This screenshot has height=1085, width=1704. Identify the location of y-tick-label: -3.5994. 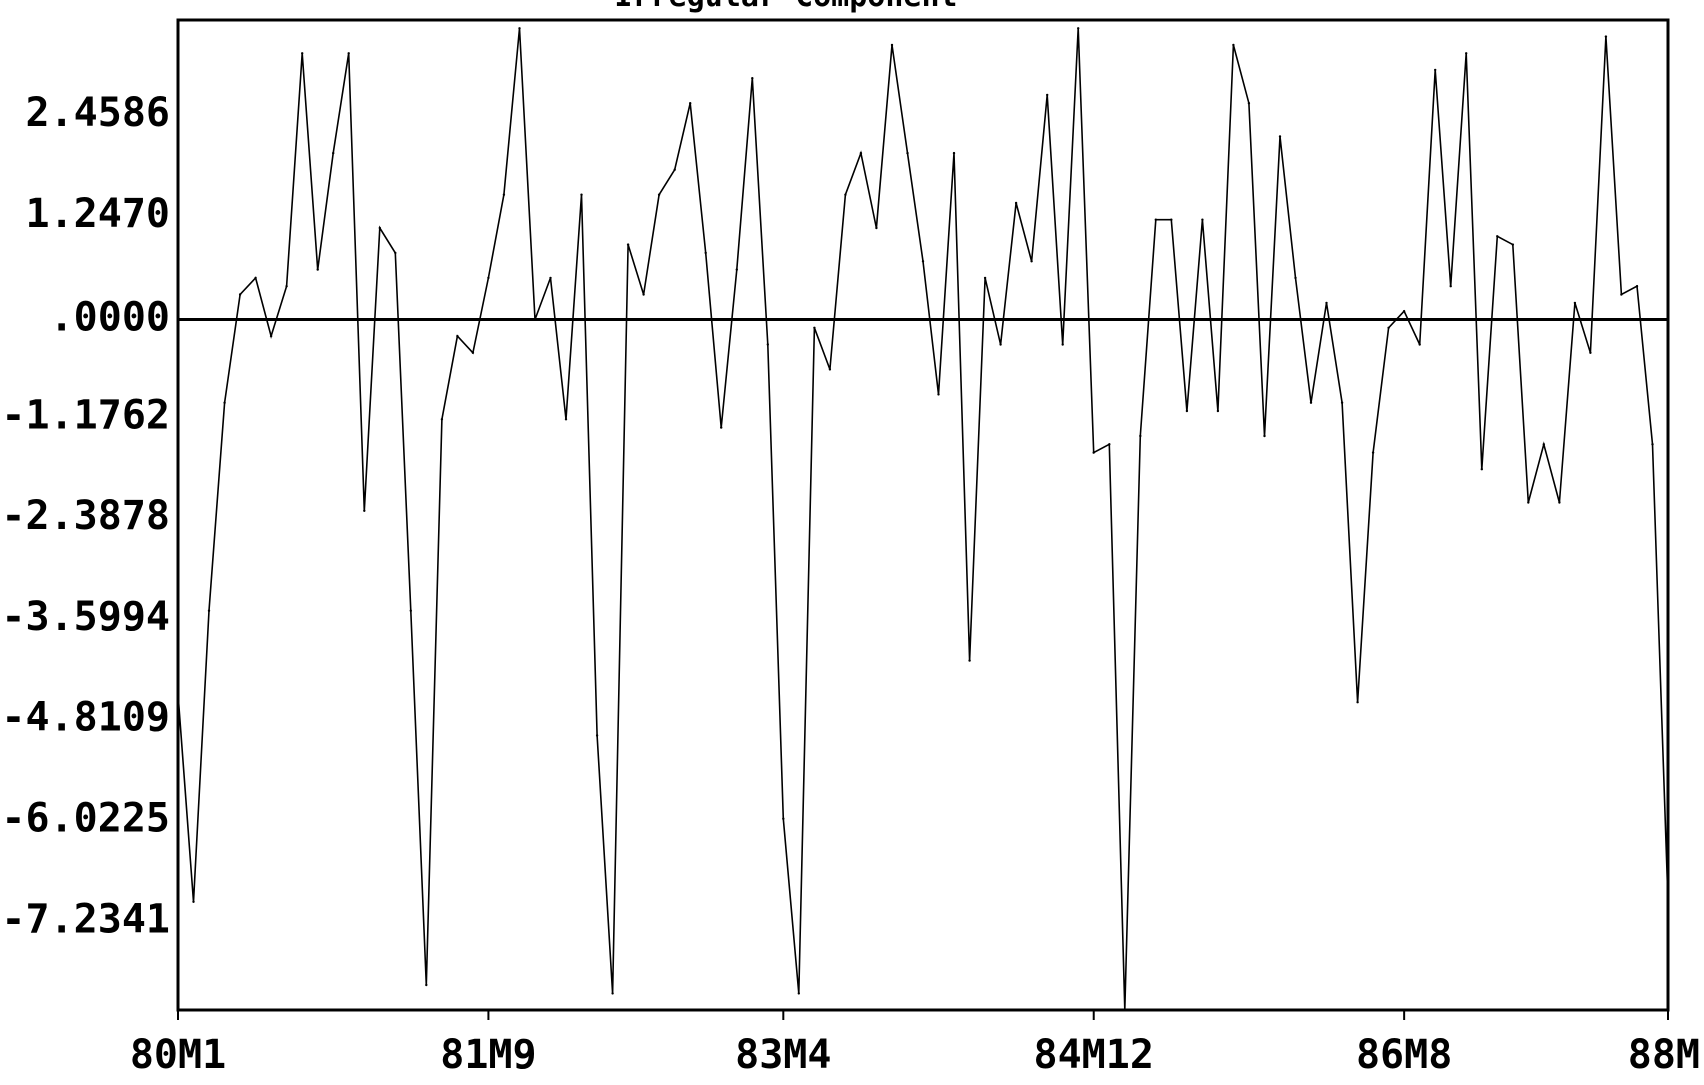
(85, 617).